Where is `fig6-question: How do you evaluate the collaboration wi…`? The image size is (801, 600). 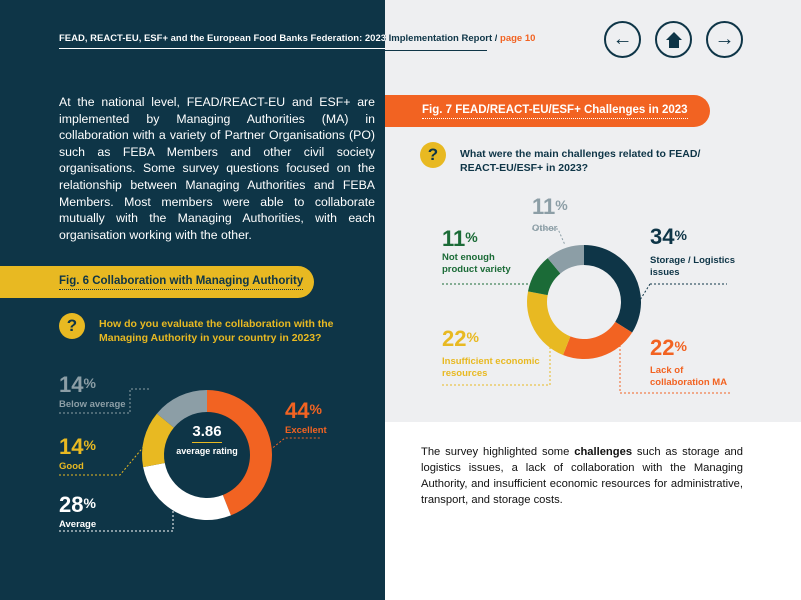
fig6-question: How do you evaluate the collaboration wi… is located at coordinates (216, 331).